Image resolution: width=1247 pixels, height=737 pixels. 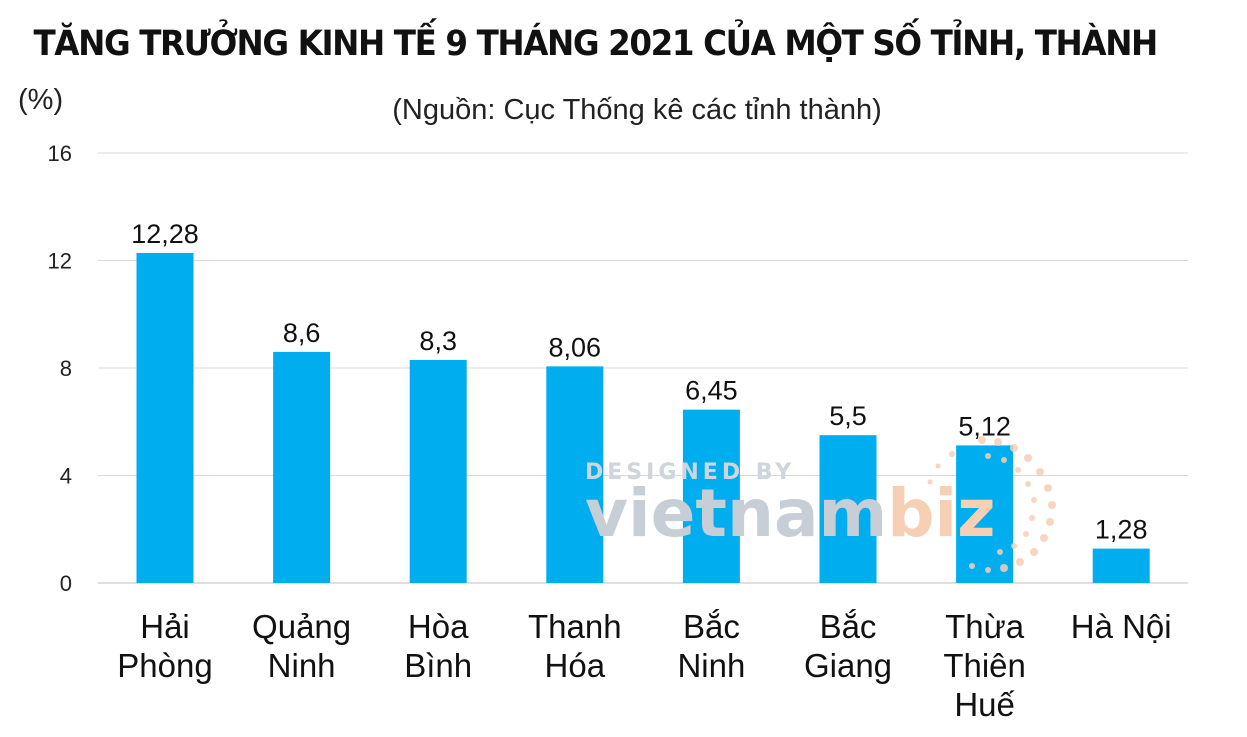 I want to click on y-tick-label: 16, so click(x=60, y=153).